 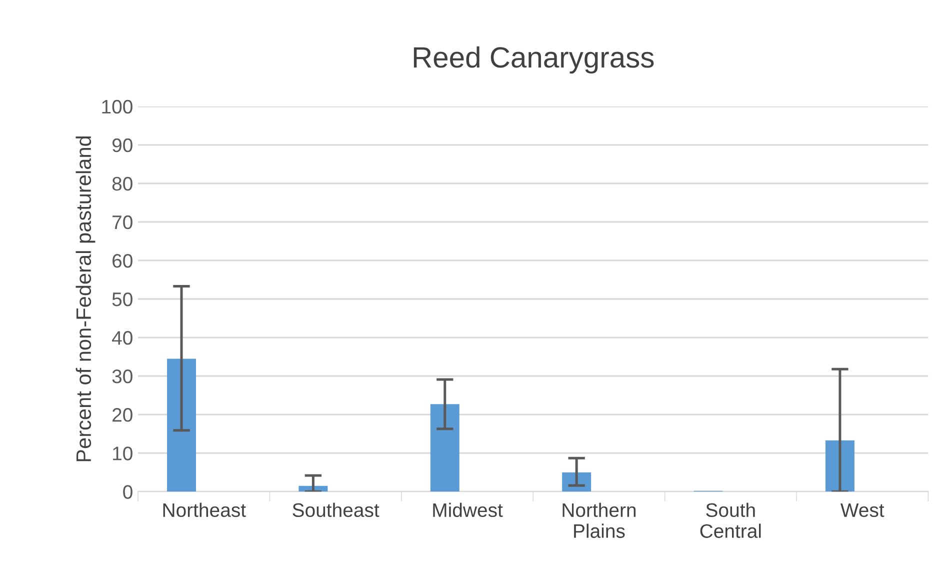 I want to click on x-tick-label: Southeast, so click(x=336, y=510).